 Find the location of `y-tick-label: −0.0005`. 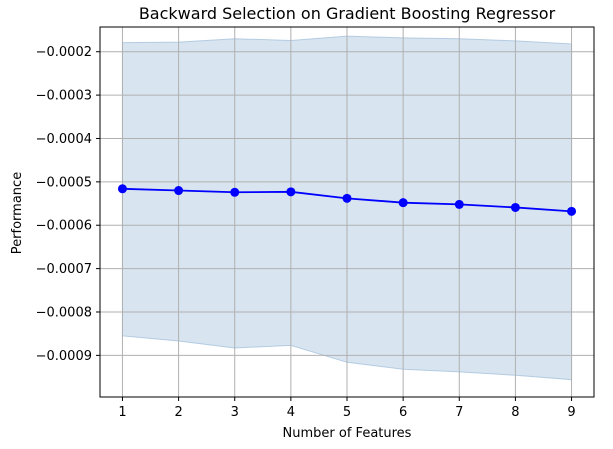

y-tick-label: −0.0005 is located at coordinates (64, 182).